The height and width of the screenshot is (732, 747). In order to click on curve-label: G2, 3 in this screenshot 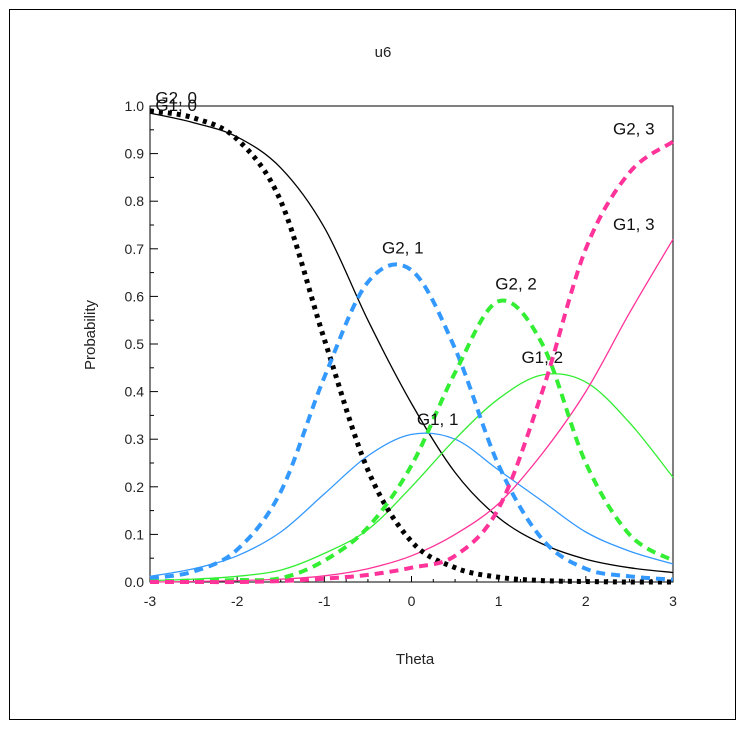, I will do `click(634, 129)`.